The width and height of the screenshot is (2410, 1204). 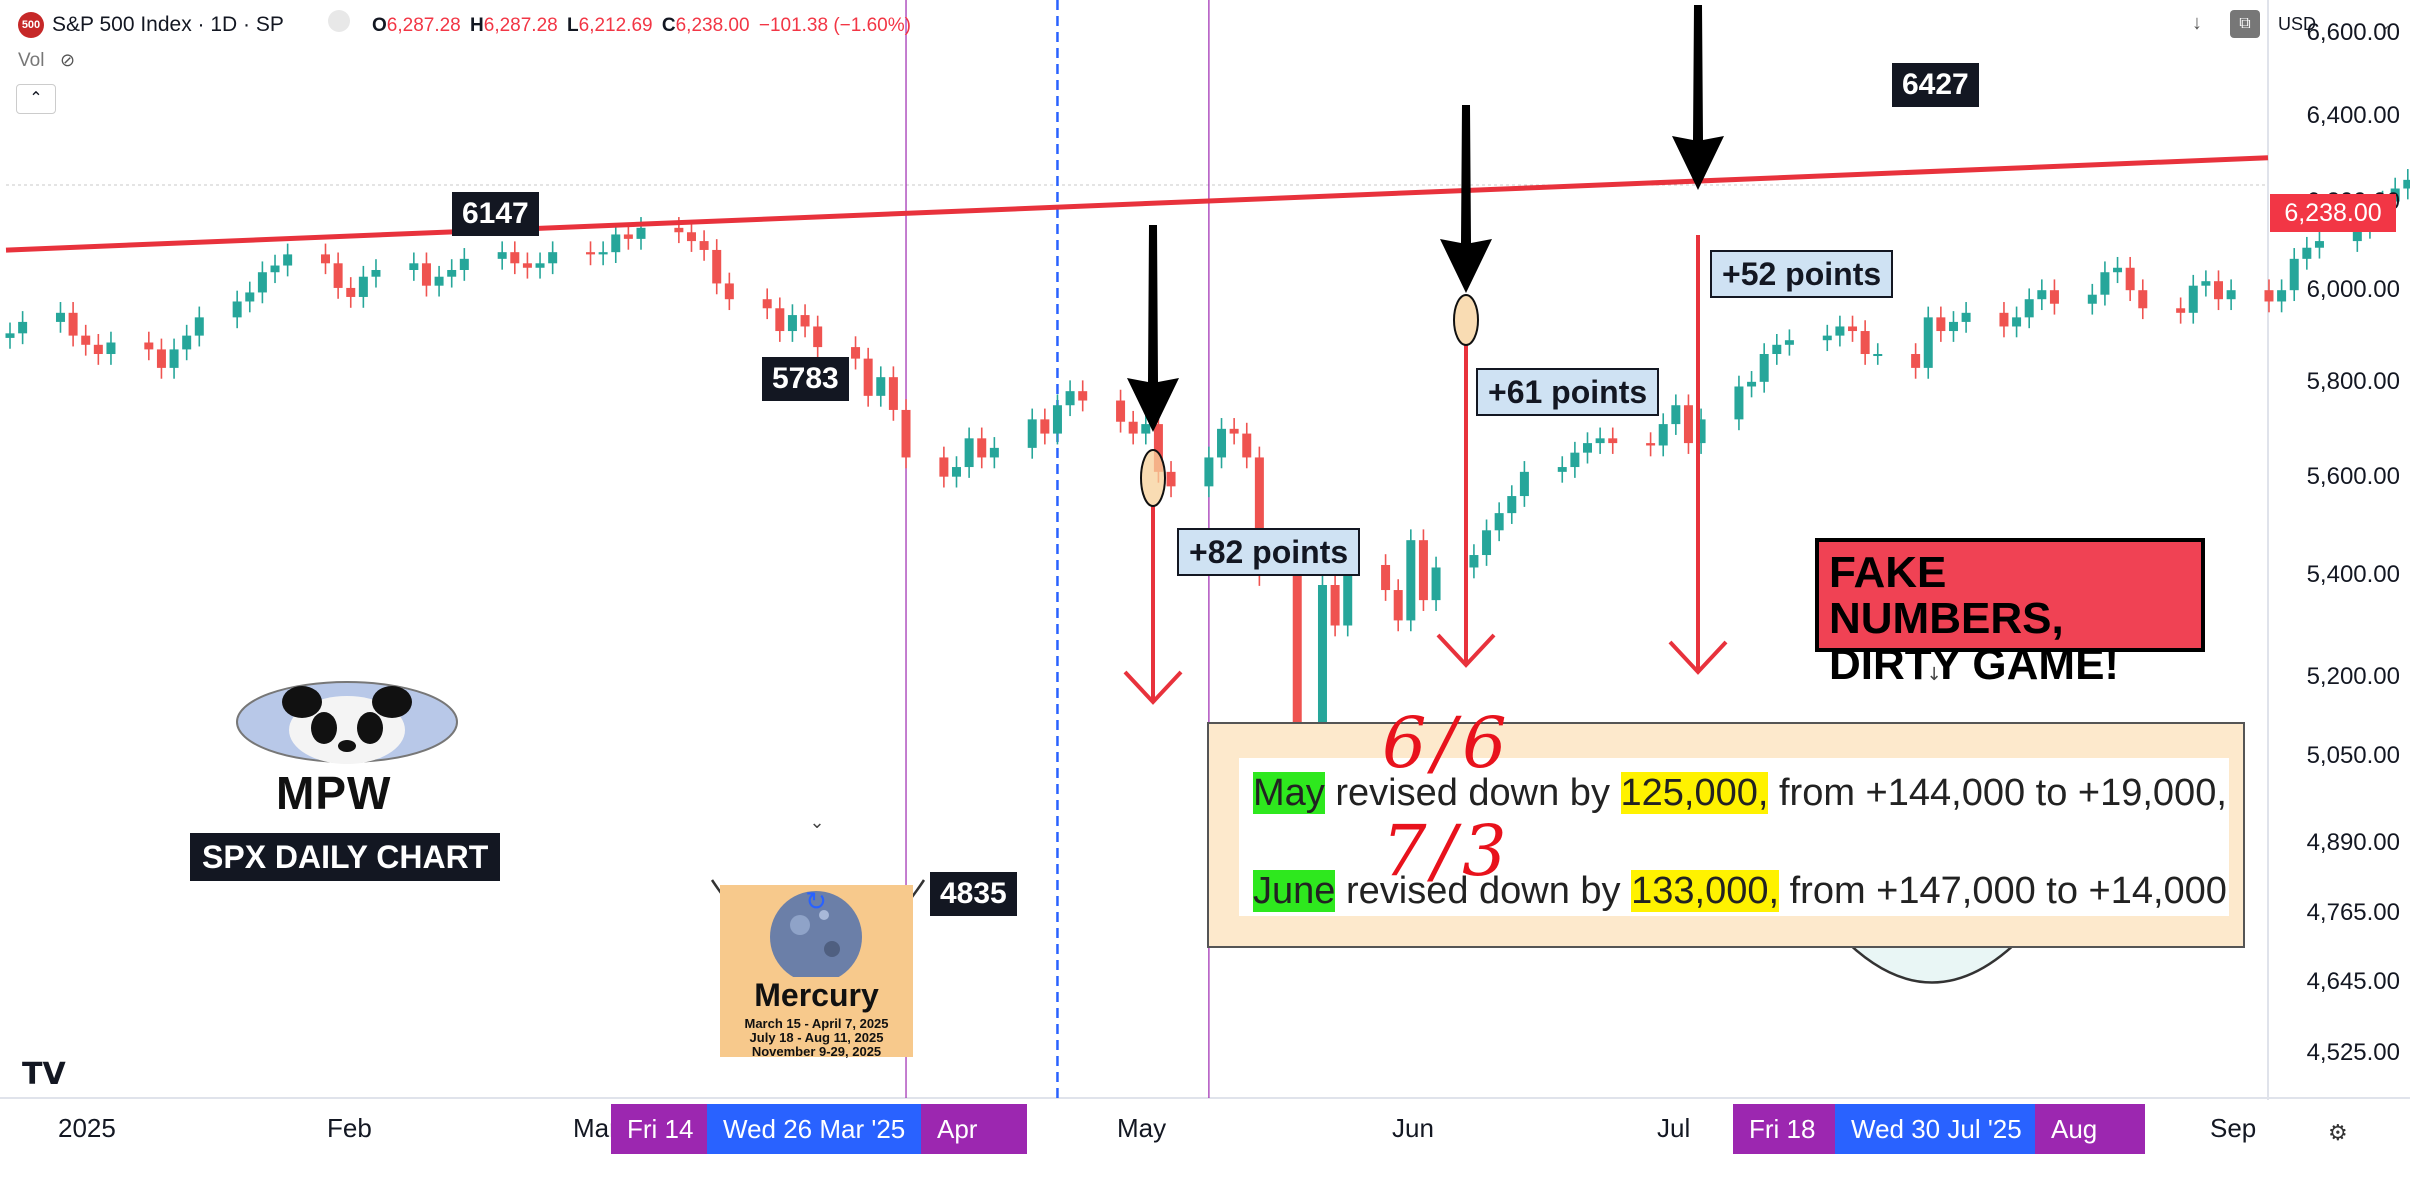 What do you see at coordinates (87, 1128) in the screenshot?
I see `x-tick-2025: 2025` at bounding box center [87, 1128].